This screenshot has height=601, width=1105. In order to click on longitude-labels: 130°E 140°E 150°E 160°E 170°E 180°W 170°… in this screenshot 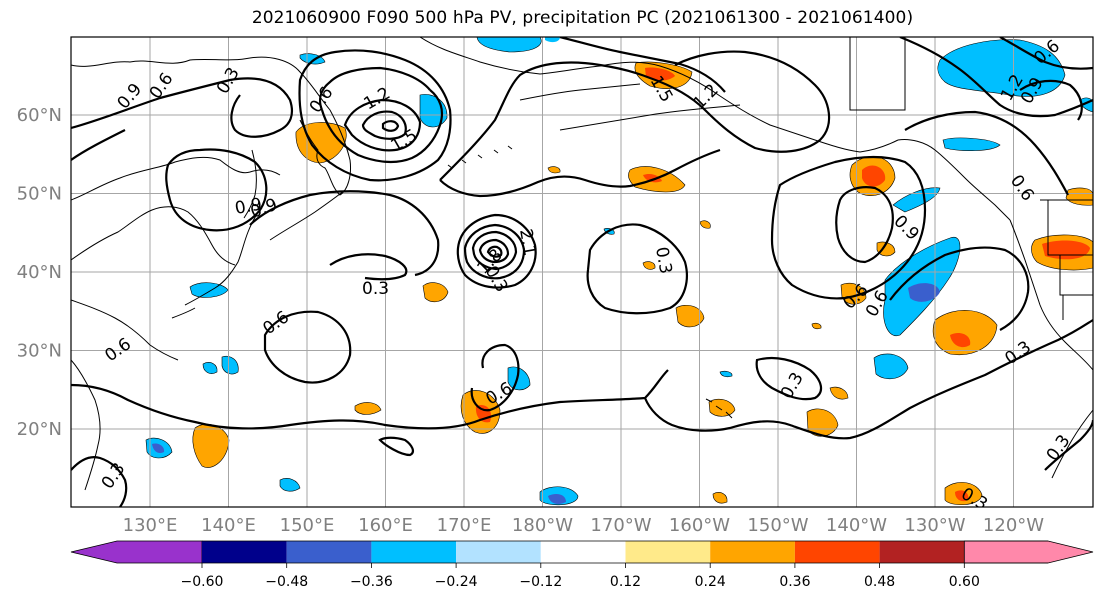, I will do `click(584, 525)`.